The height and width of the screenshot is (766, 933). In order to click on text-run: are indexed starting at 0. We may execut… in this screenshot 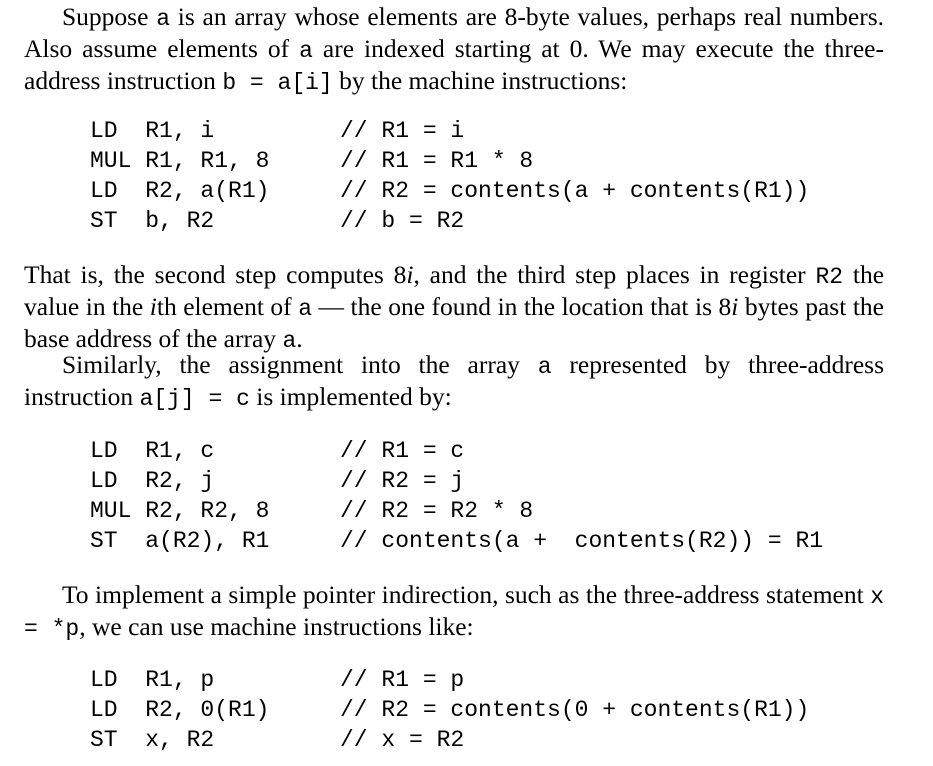, I will do `click(454, 64)`.